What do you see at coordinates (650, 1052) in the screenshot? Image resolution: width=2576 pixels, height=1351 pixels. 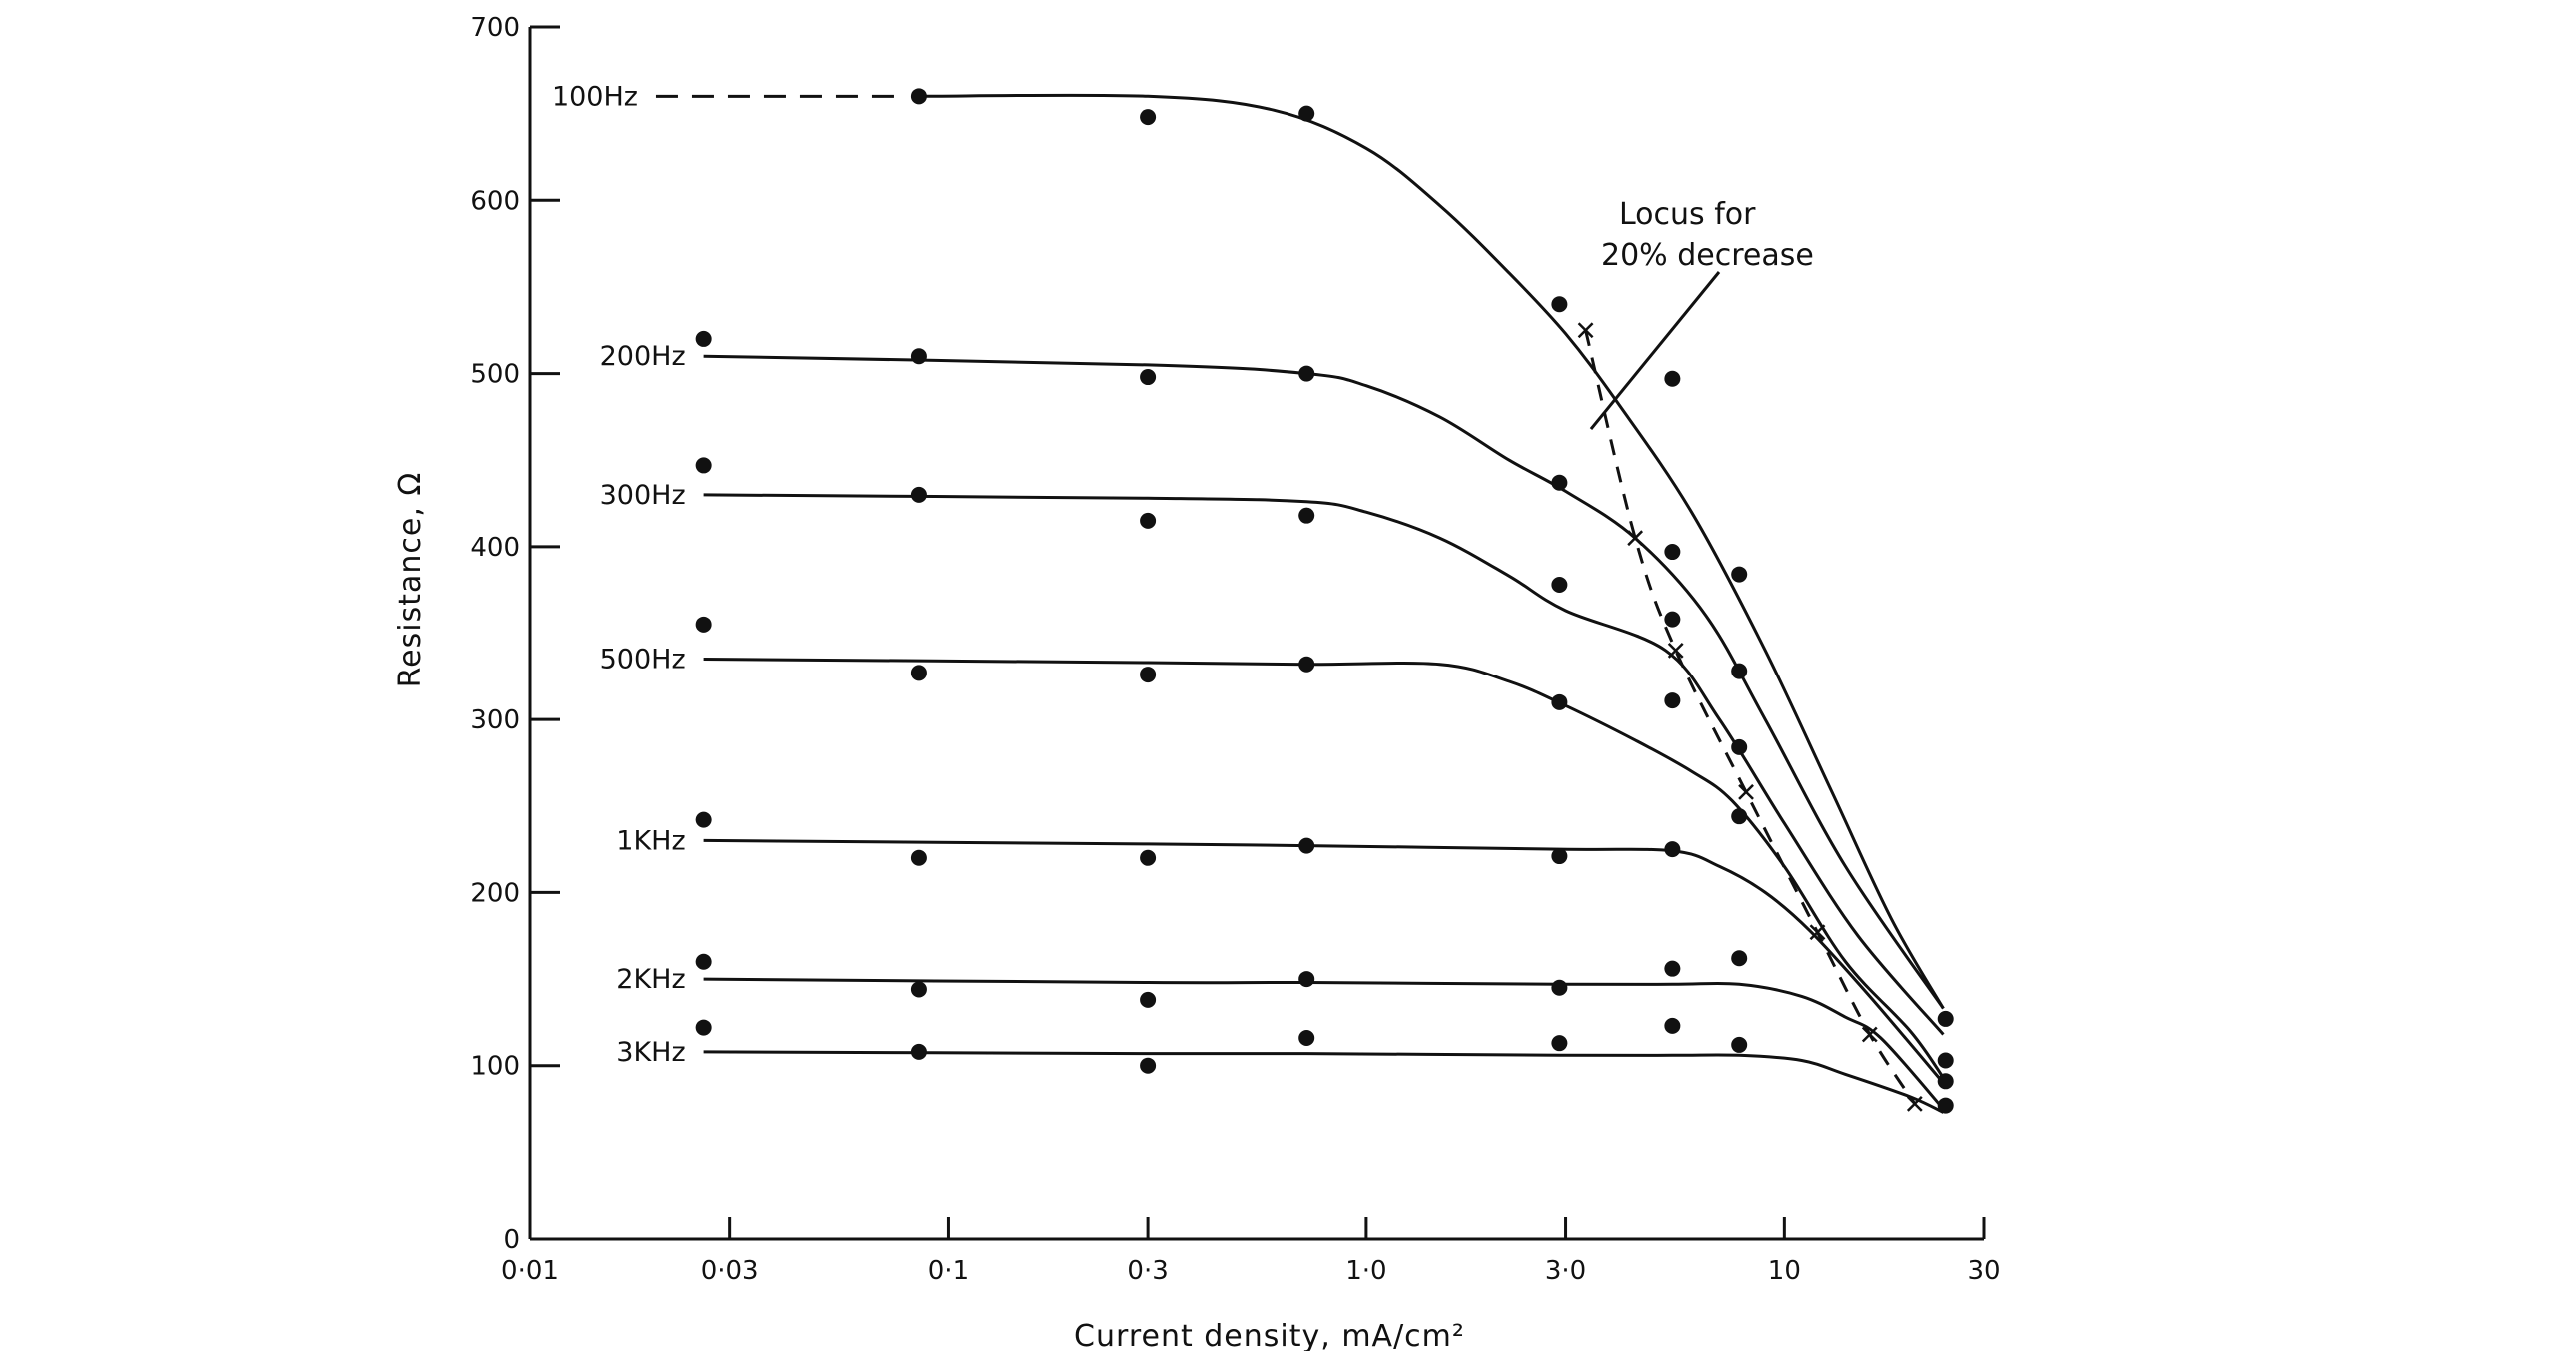 I see `series-label-3khz: 3KHz` at bounding box center [650, 1052].